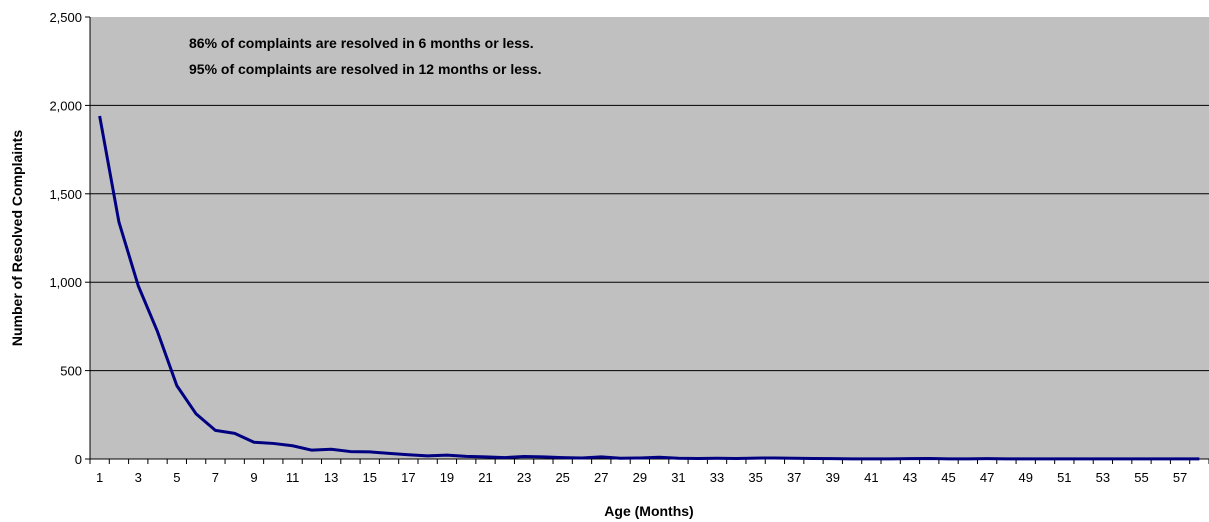  I want to click on x-tick-label: 29, so click(640, 477).